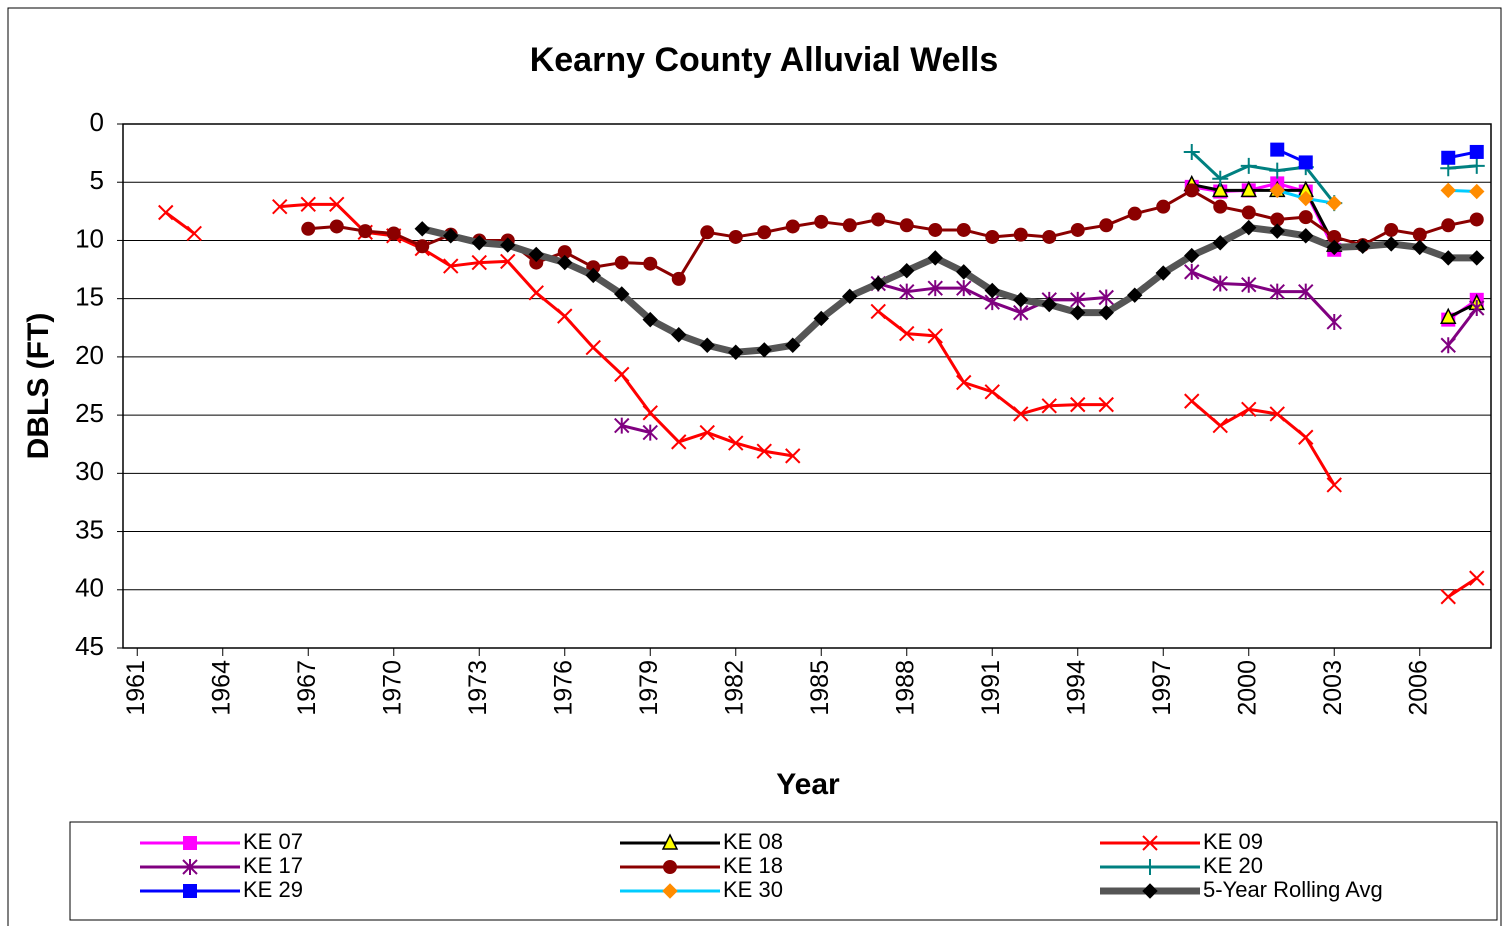 The width and height of the screenshot is (1504, 926). I want to click on legend-label: KE 08, so click(753, 841).